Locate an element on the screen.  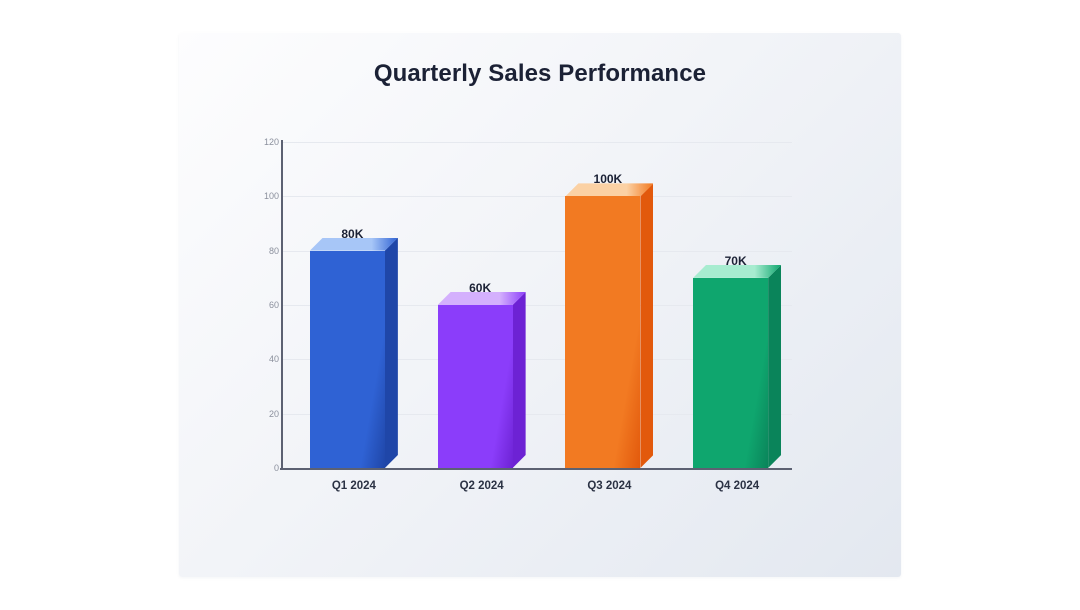
y-tick-label: 120 is located at coordinates (271, 142).